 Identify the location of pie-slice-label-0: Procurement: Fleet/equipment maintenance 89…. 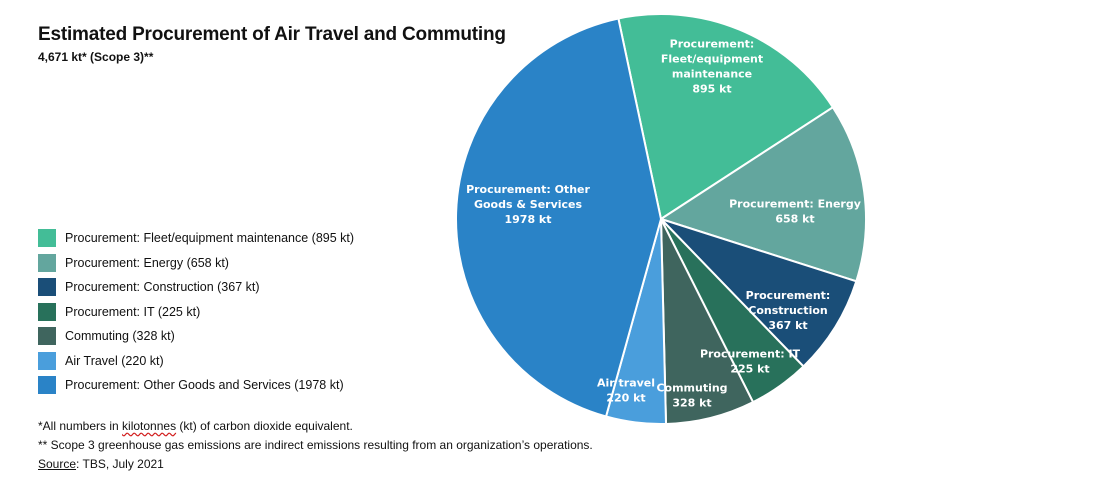
(712, 67).